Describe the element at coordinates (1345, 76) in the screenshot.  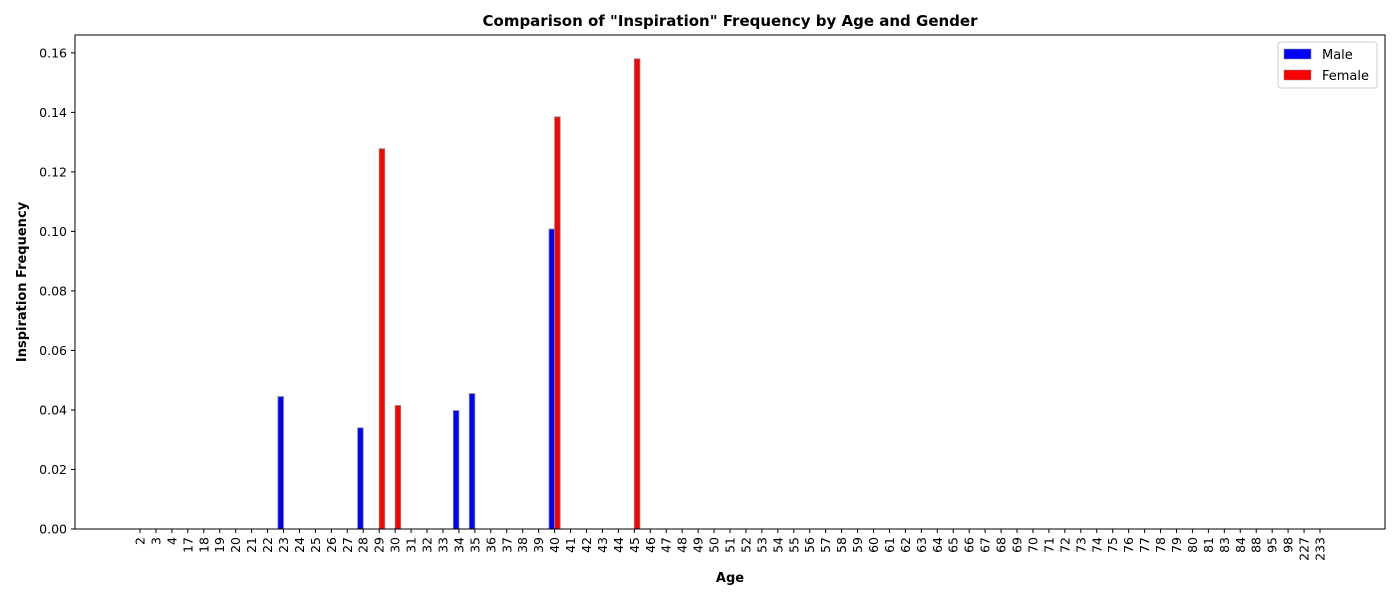
I see `legend-label-female: Female` at that location.